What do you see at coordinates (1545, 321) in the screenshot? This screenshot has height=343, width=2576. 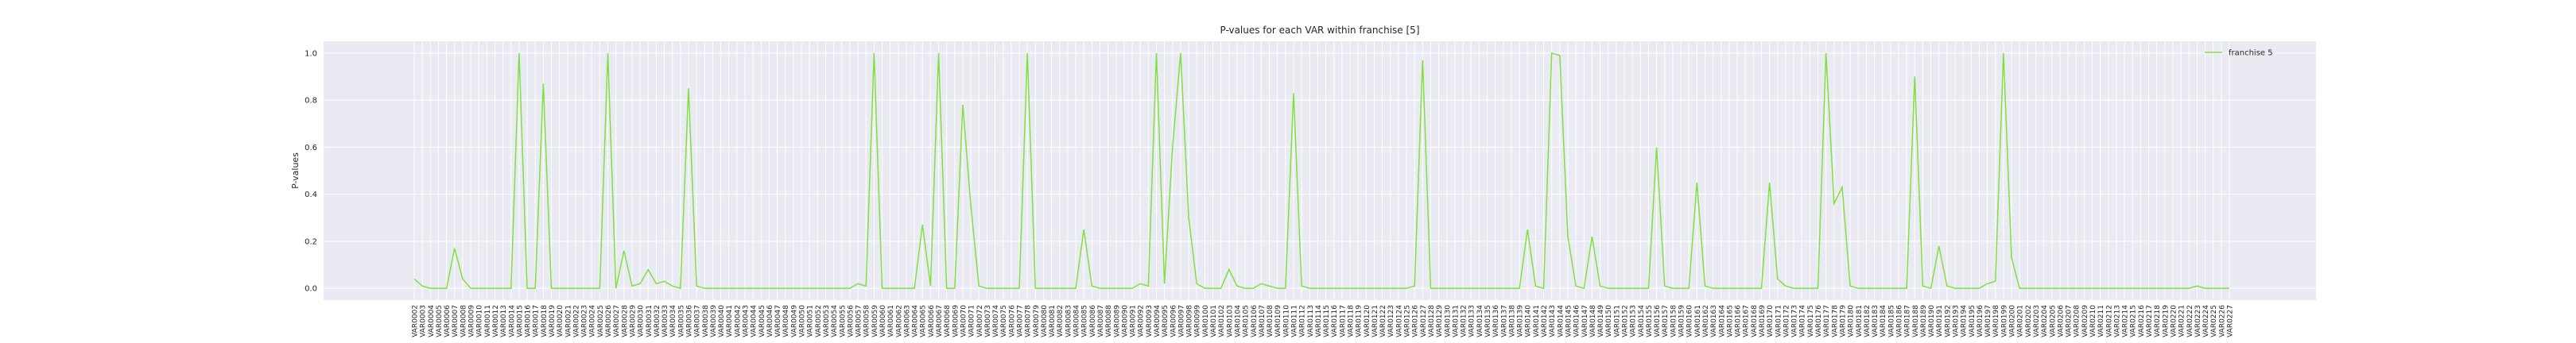 I see `x-tick-label: VAR0142` at bounding box center [1545, 321].